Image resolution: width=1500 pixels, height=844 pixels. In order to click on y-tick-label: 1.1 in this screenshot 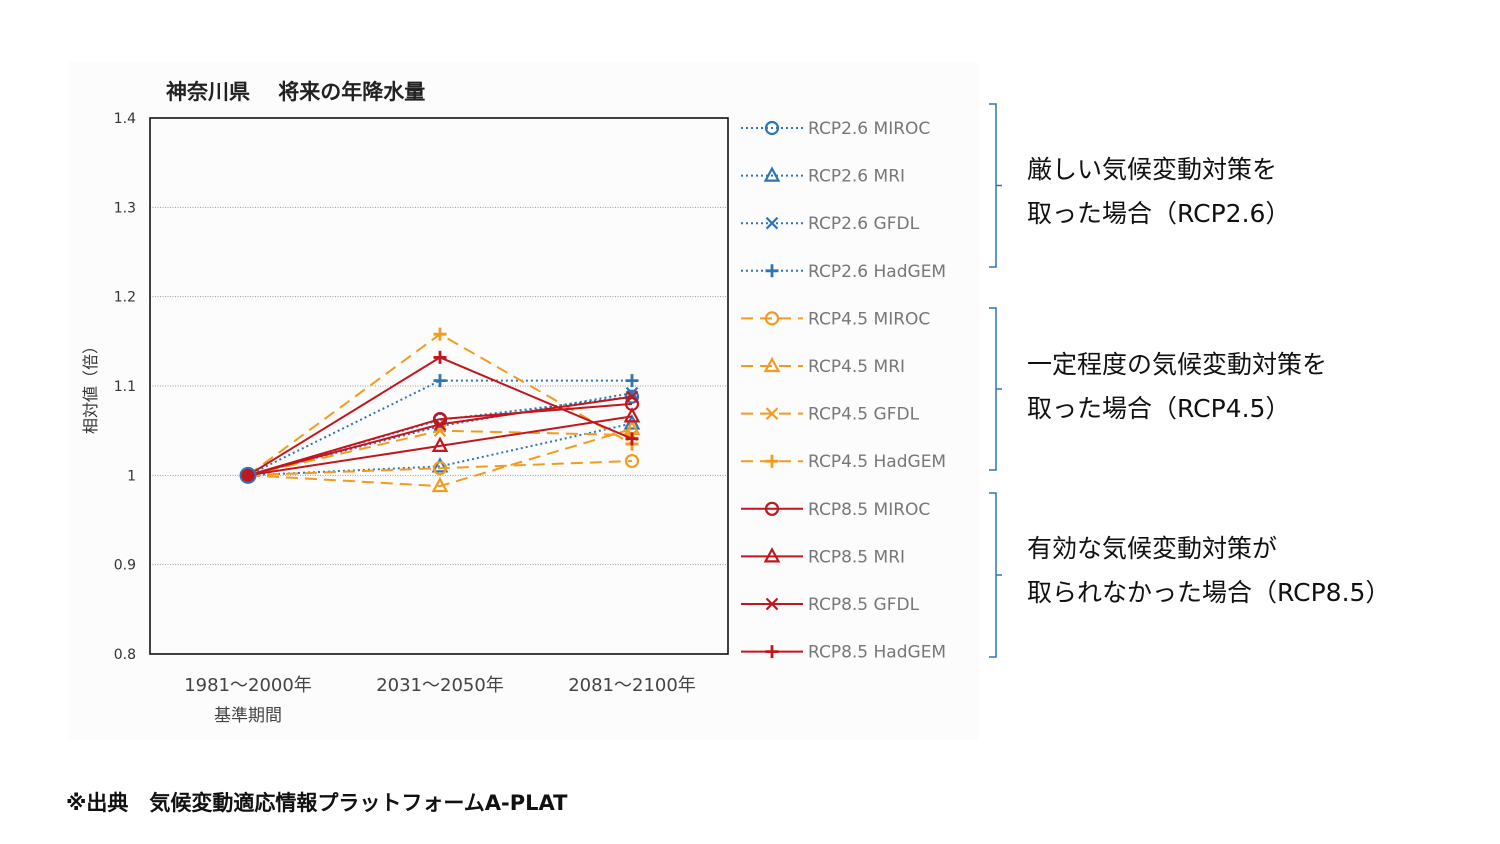, I will do `click(125, 387)`.